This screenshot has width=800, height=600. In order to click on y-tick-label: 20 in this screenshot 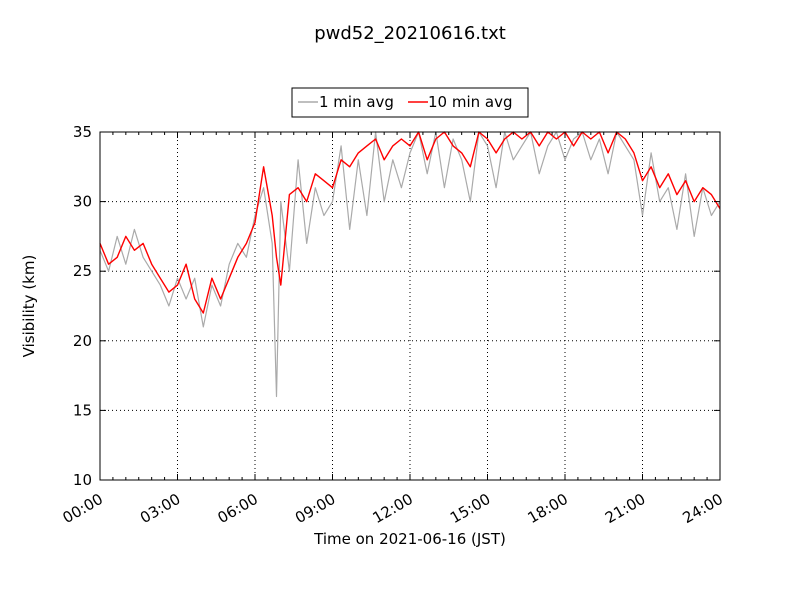, I will do `click(82, 341)`.